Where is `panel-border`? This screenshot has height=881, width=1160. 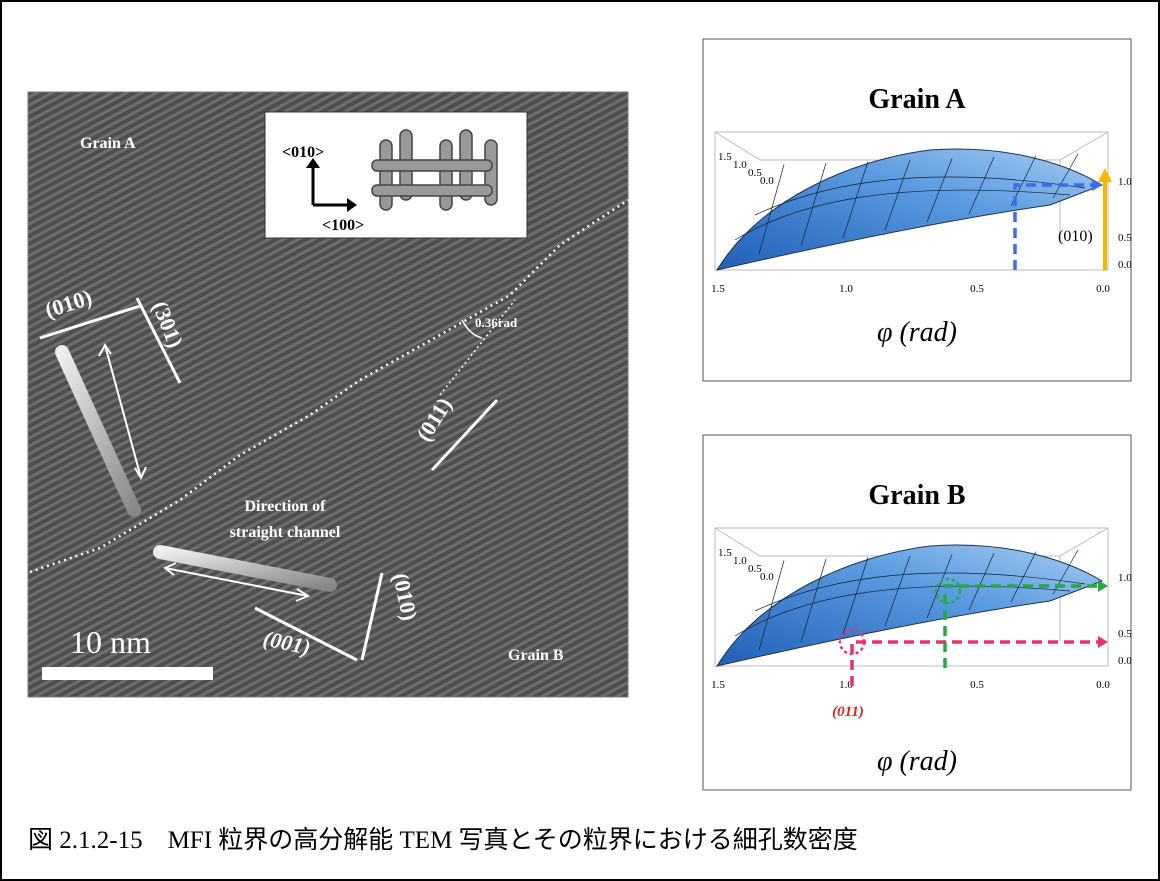
panel-border is located at coordinates (917, 210).